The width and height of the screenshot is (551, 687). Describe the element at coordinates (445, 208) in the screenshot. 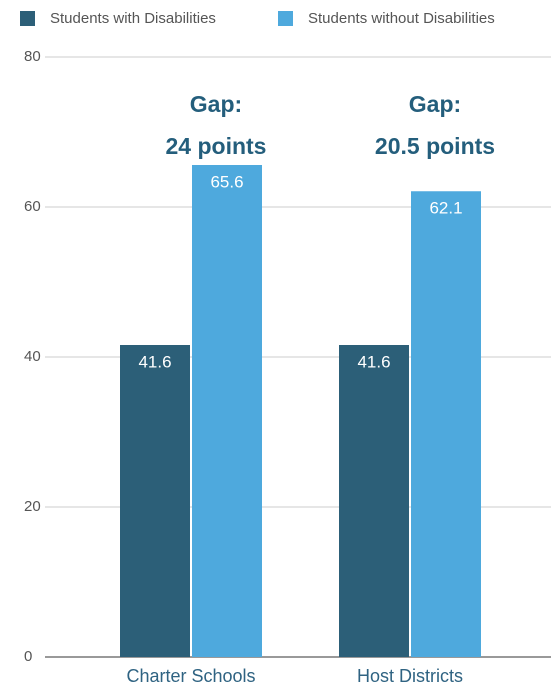

I see `value-label: 62.1` at that location.